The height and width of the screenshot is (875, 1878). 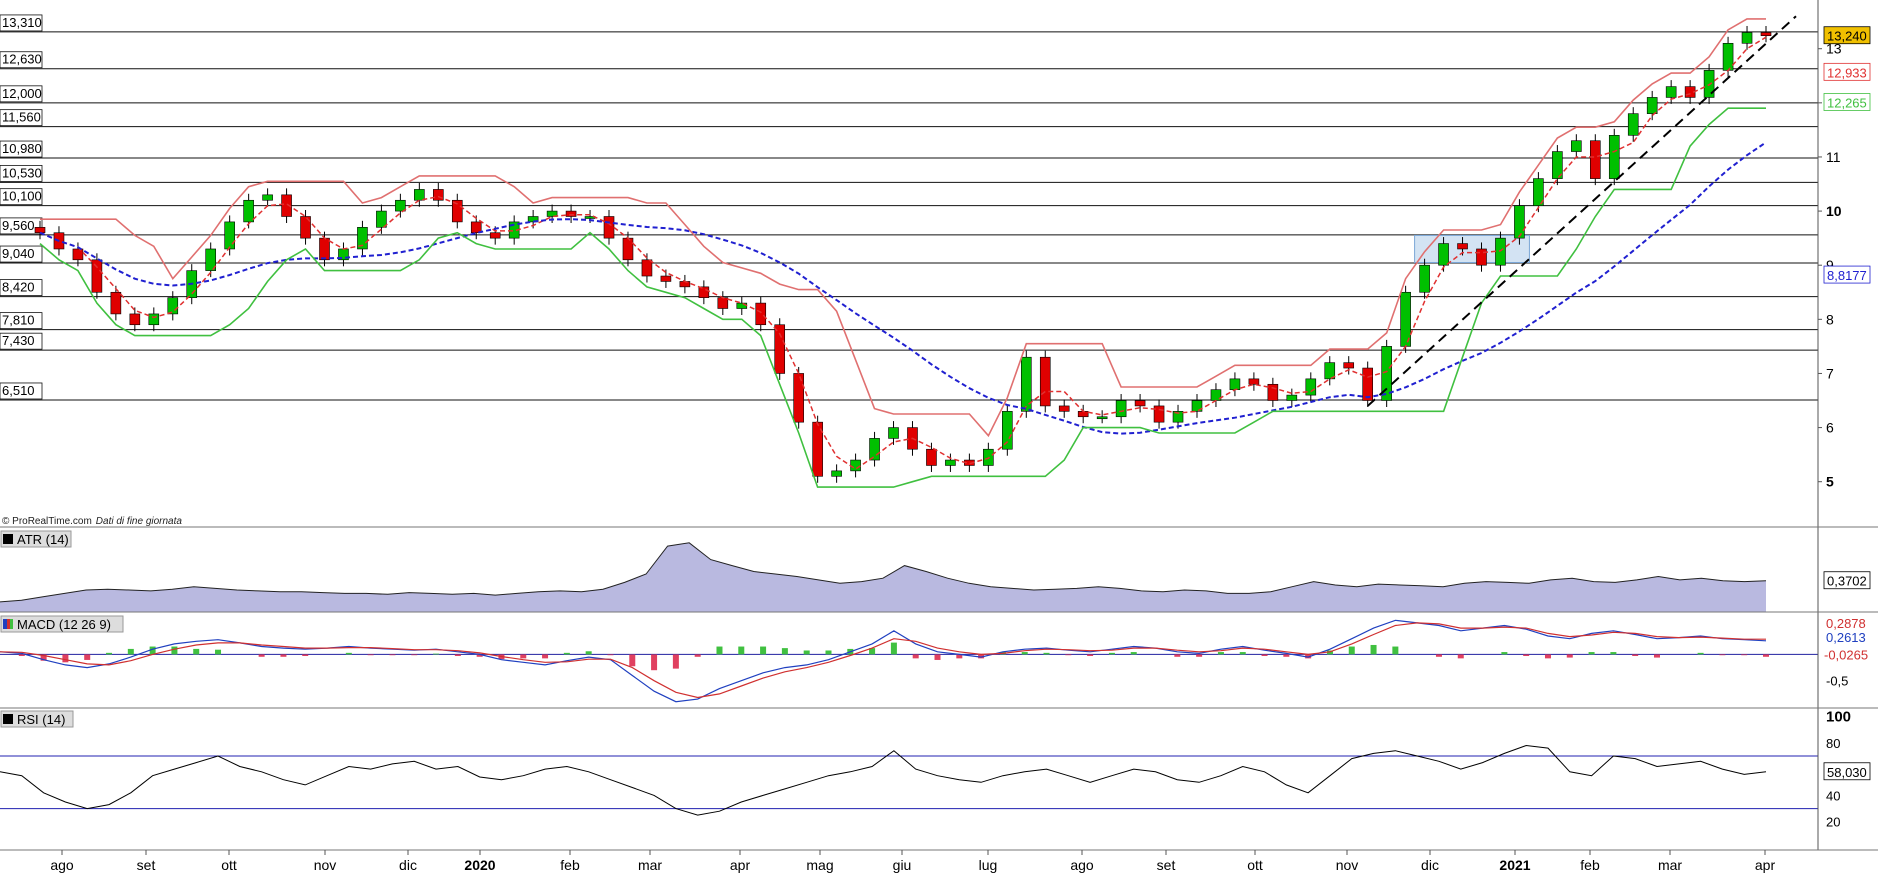 What do you see at coordinates (1846, 654) in the screenshot?
I see `macd-value-3: -0,0265` at bounding box center [1846, 654].